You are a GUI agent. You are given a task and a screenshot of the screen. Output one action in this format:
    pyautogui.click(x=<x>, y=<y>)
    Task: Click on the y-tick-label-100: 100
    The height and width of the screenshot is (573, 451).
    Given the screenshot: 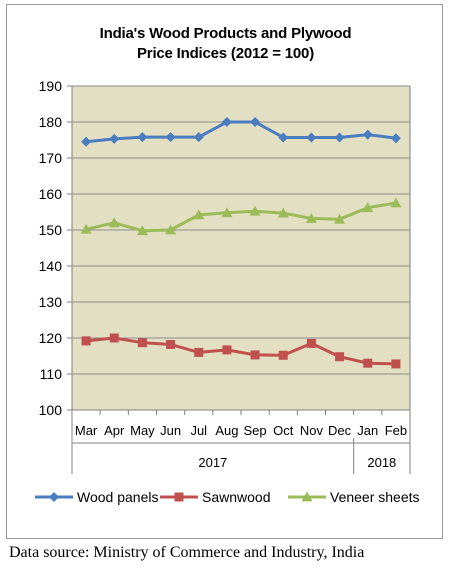 What is the action you would take?
    pyautogui.click(x=51, y=410)
    